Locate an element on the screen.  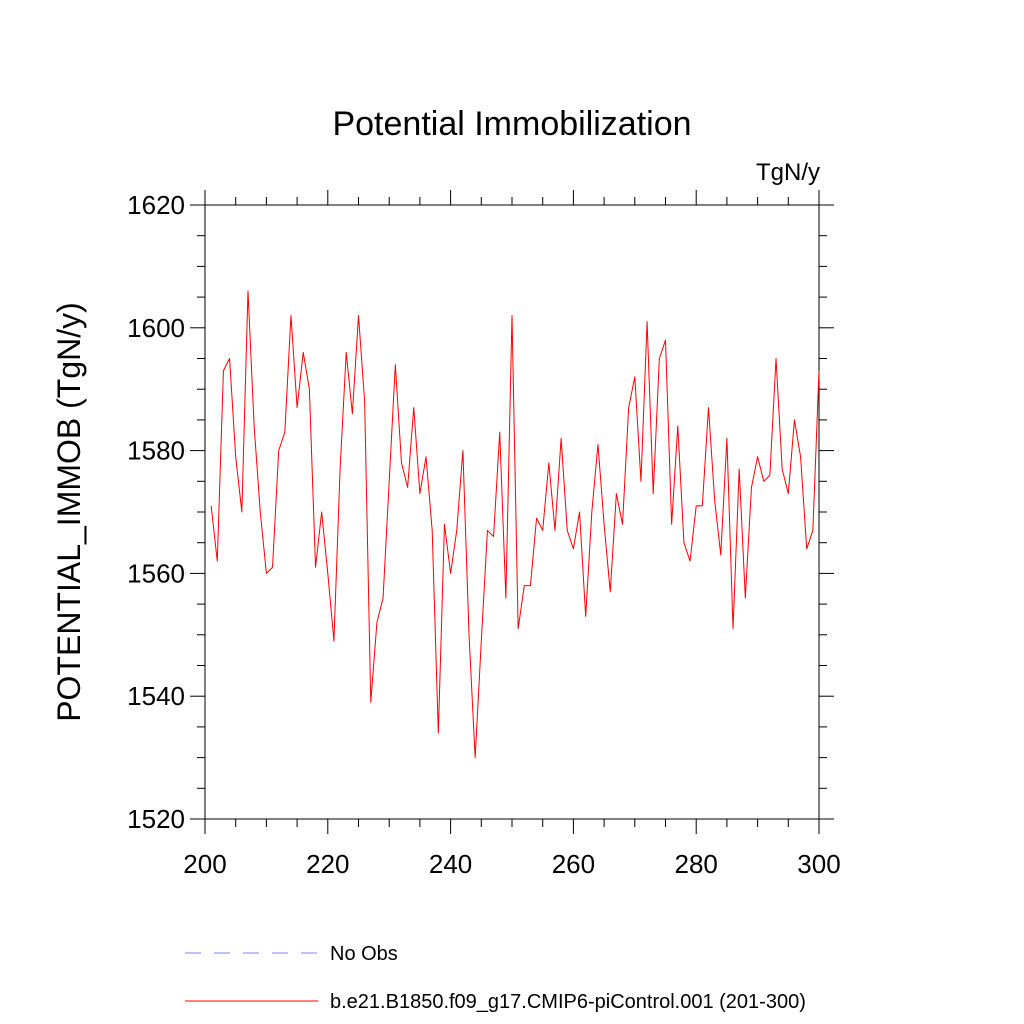
x-tick-label: 200 is located at coordinates (204, 864).